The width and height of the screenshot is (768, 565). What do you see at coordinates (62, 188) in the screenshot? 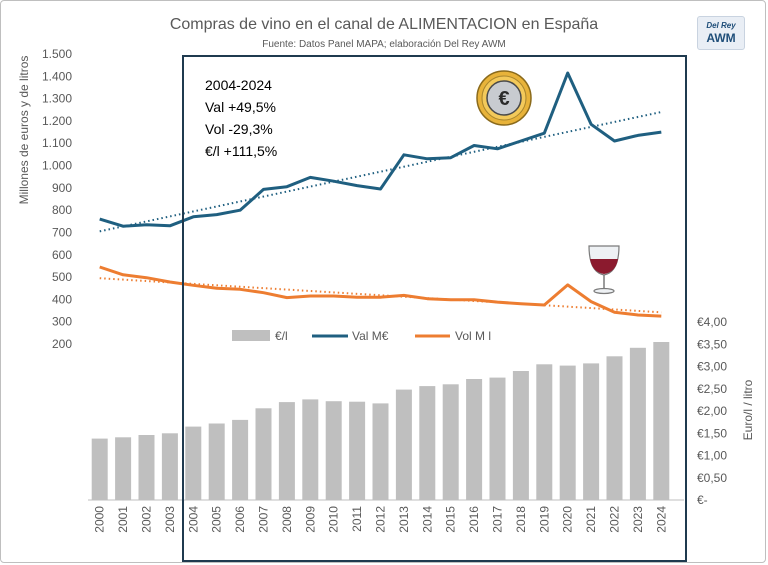
I see `left-tick-label: 900` at bounding box center [62, 188].